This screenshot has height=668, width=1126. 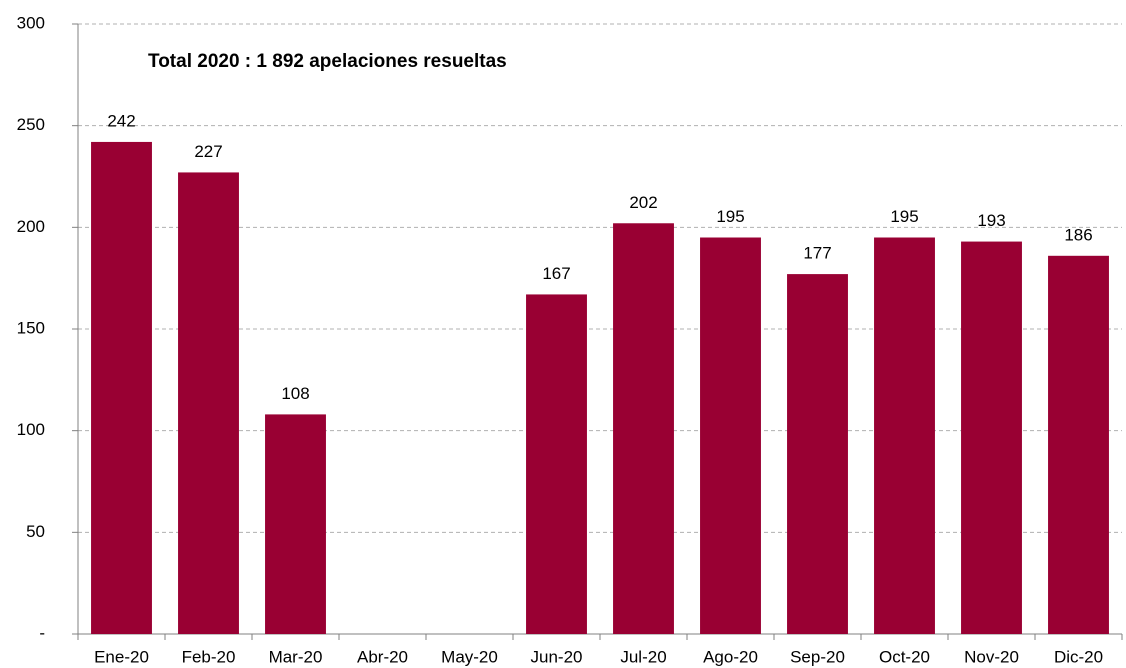 I want to click on data-label: 227, so click(x=208, y=151).